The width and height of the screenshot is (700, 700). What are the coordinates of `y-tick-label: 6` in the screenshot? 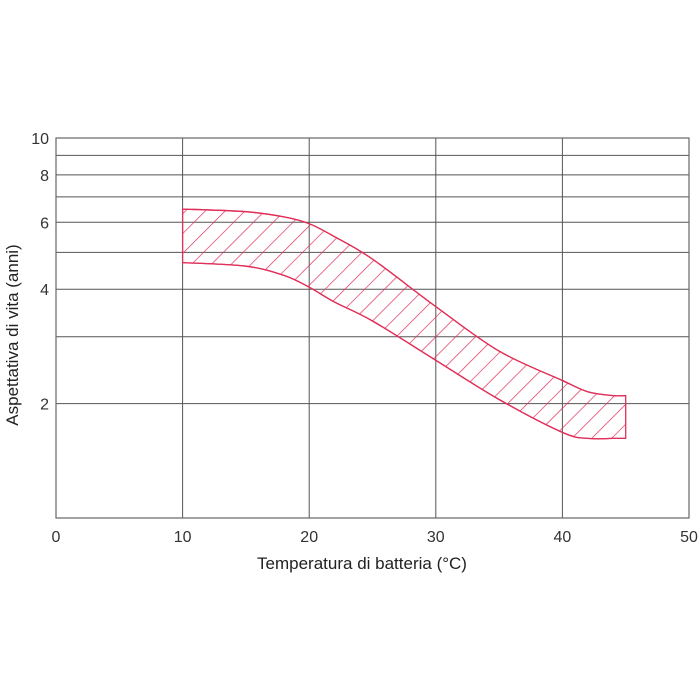 It's located at (44, 223).